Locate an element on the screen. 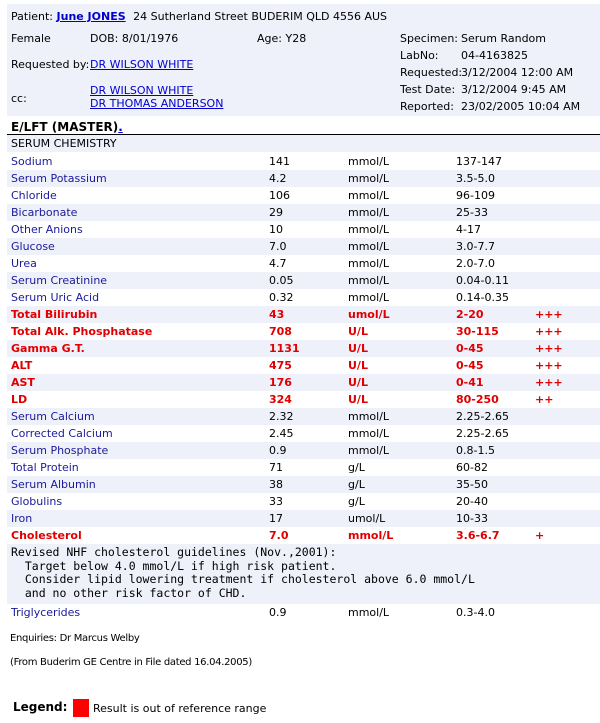 The image size is (600, 723). cc-doctor-link: DR WILSON WHITE is located at coordinates (142, 90).